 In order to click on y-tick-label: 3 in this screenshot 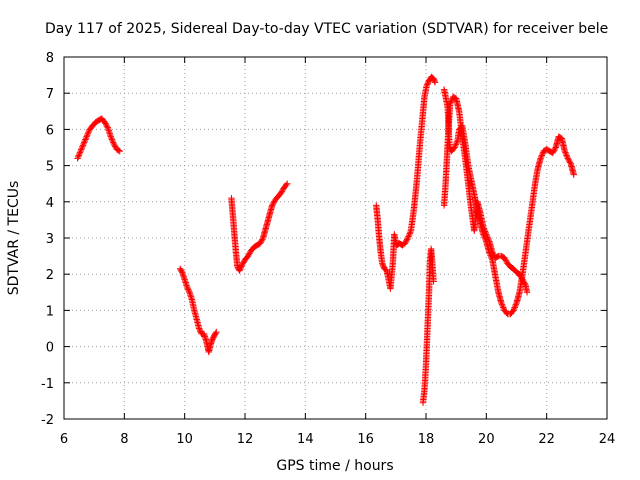, I will do `click(50, 239)`.